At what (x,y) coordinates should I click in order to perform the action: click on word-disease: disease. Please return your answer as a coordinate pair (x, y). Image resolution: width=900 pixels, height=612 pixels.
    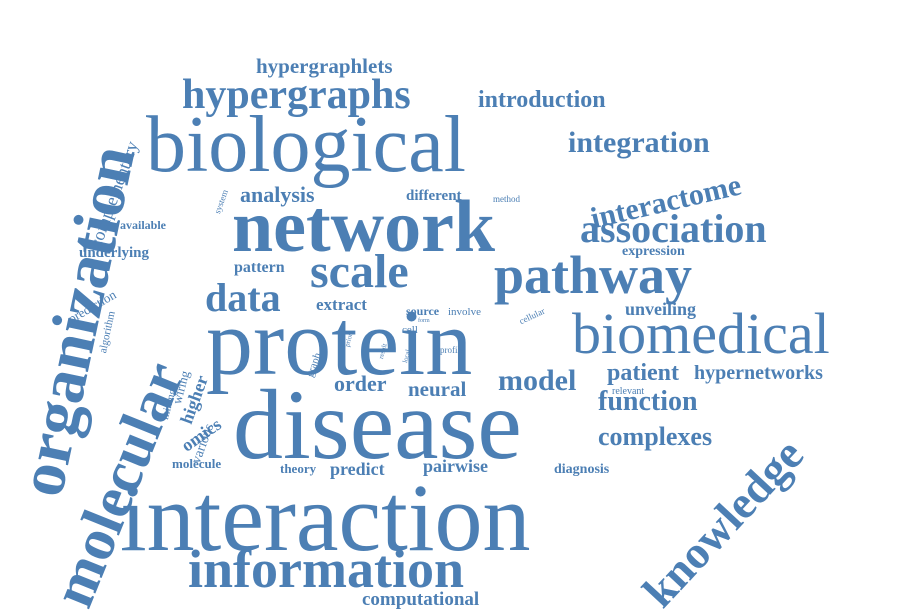
    Looking at the image, I should click on (377, 424).